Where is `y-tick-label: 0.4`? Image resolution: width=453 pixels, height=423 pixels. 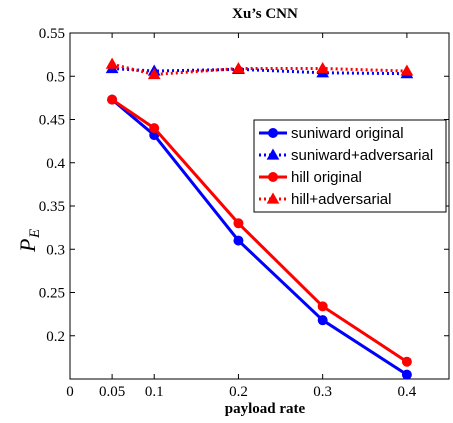
y-tick-label: 0.4 is located at coordinates (55, 164).